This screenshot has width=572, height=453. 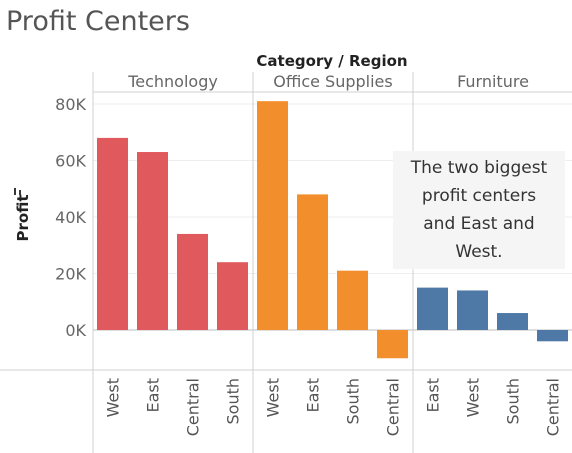 What do you see at coordinates (70, 104) in the screenshot?
I see `y-tick-label: 80K` at bounding box center [70, 104].